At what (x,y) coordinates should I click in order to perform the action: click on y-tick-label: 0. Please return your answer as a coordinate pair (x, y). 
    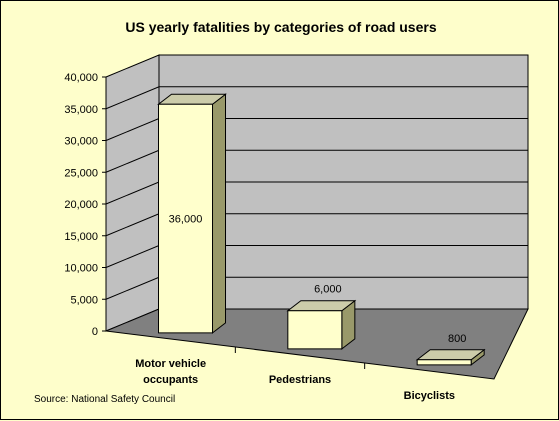
    Looking at the image, I should click on (95, 332).